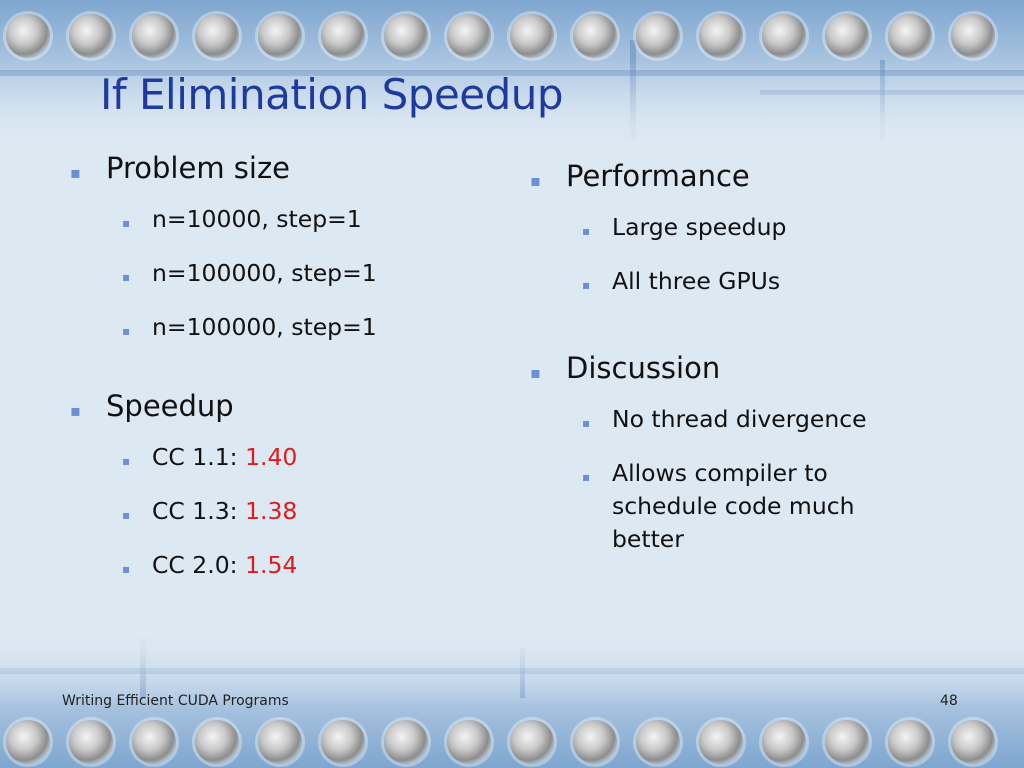 The height and width of the screenshot is (768, 1024). I want to click on speedup-label: CC 2.0:, so click(199, 565).